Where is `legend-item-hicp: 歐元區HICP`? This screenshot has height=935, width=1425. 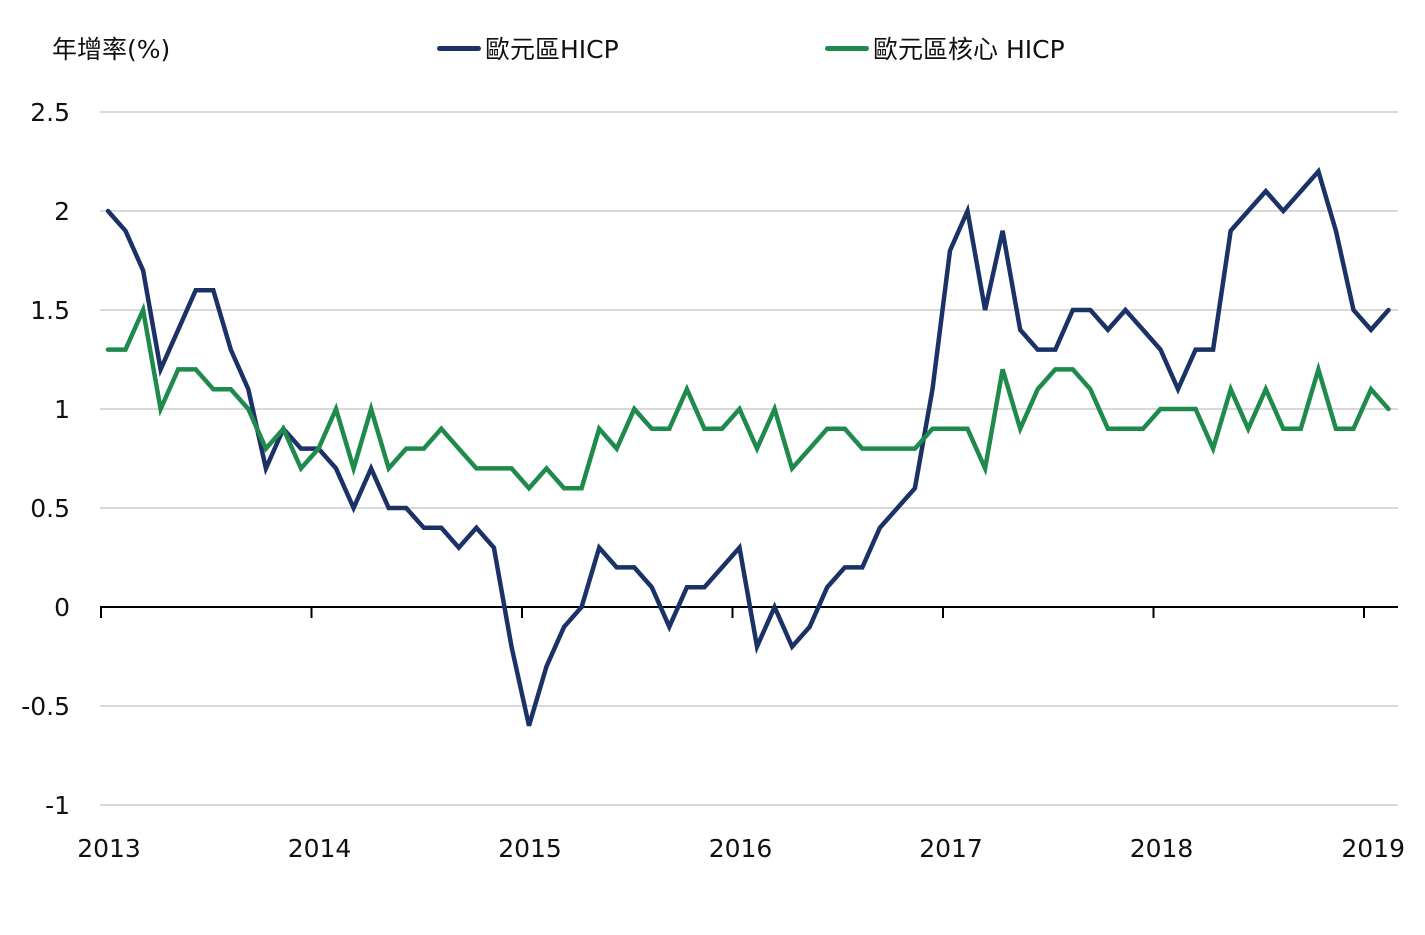 legend-item-hicp: 歐元區HICP is located at coordinates (528, 48).